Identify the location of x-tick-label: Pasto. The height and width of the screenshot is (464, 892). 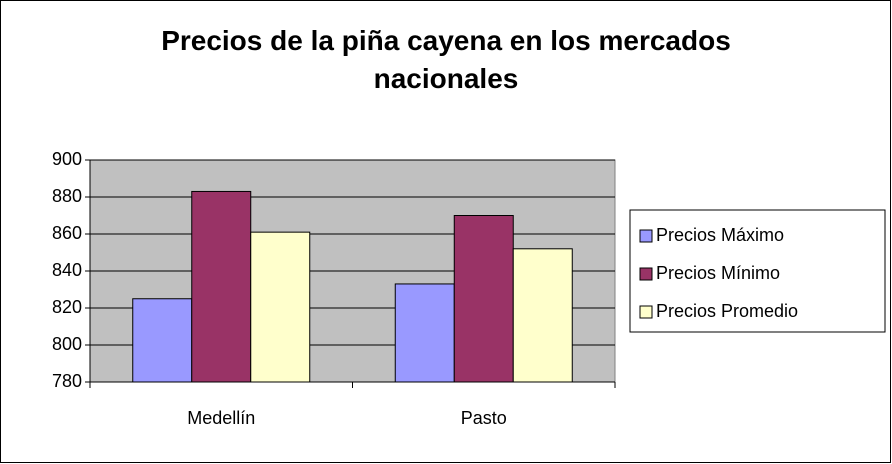
(484, 418).